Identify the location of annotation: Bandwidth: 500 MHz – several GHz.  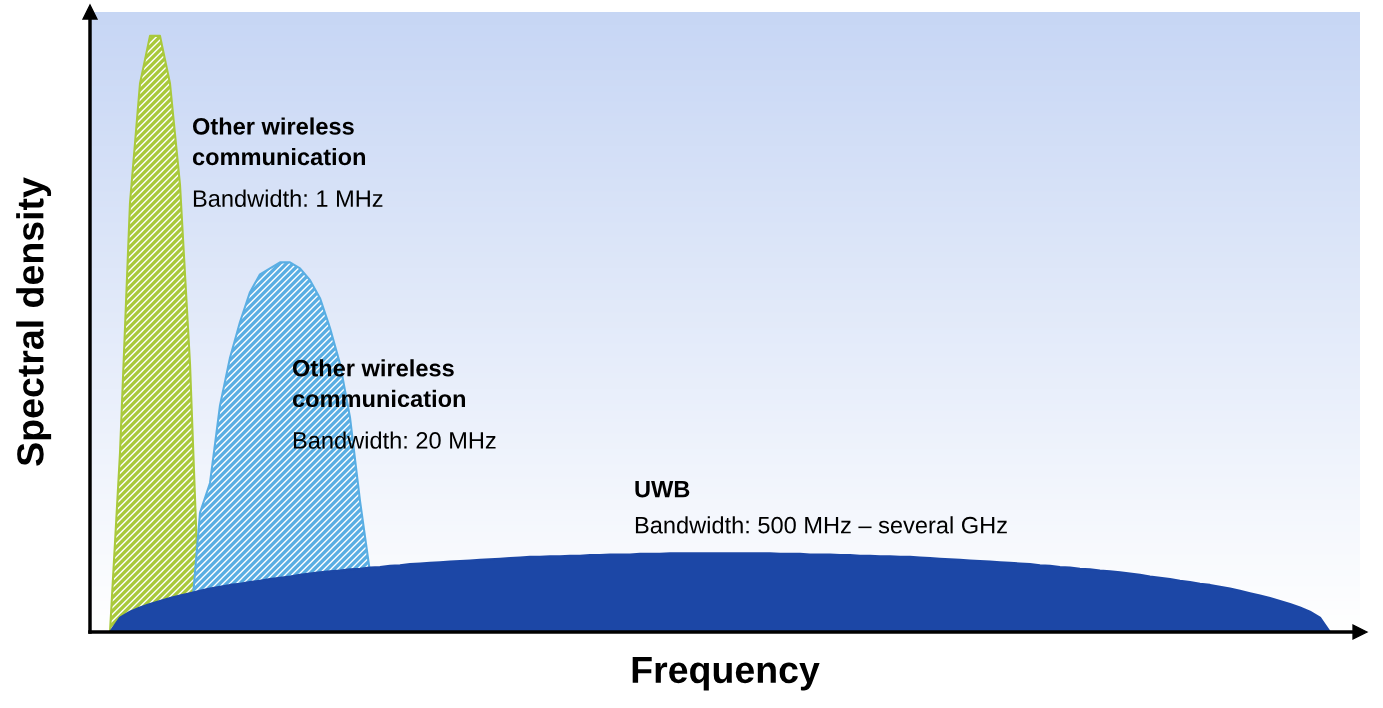
(821, 525).